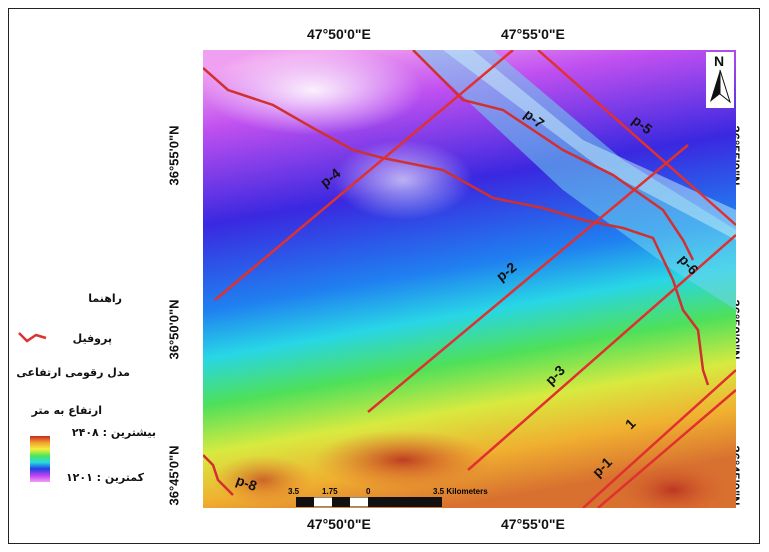 This screenshot has width=769, height=552. What do you see at coordinates (339, 34) in the screenshot?
I see `top-tick-1: 47°50'0"E` at bounding box center [339, 34].